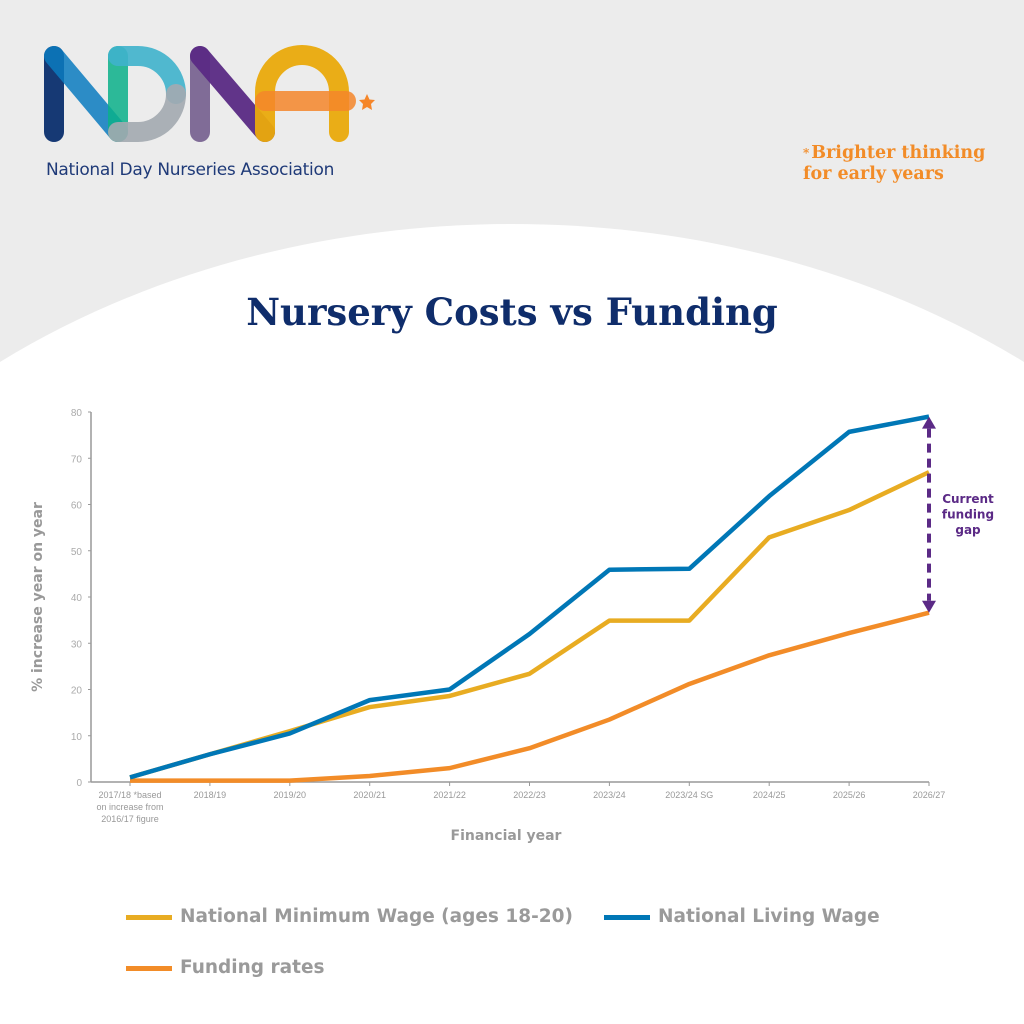  Describe the element at coordinates (529, 795) in the screenshot. I see `x-tick-label: 2022/23` at that location.